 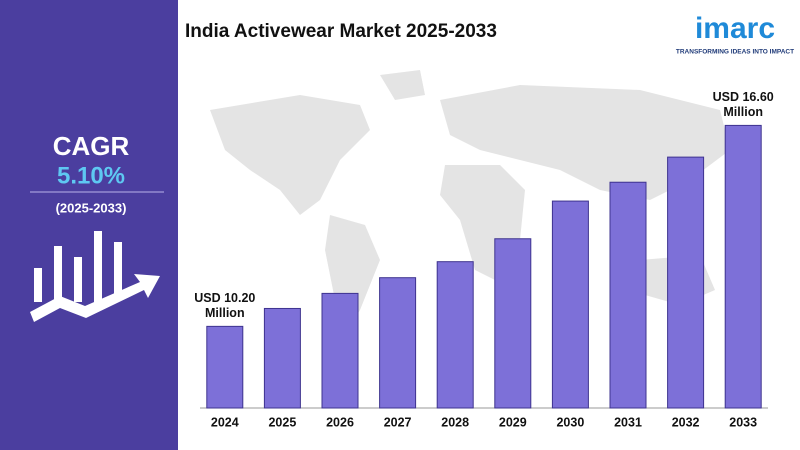 I want to click on chart-title: India Activewear Market 2025-2033, so click(x=341, y=31).